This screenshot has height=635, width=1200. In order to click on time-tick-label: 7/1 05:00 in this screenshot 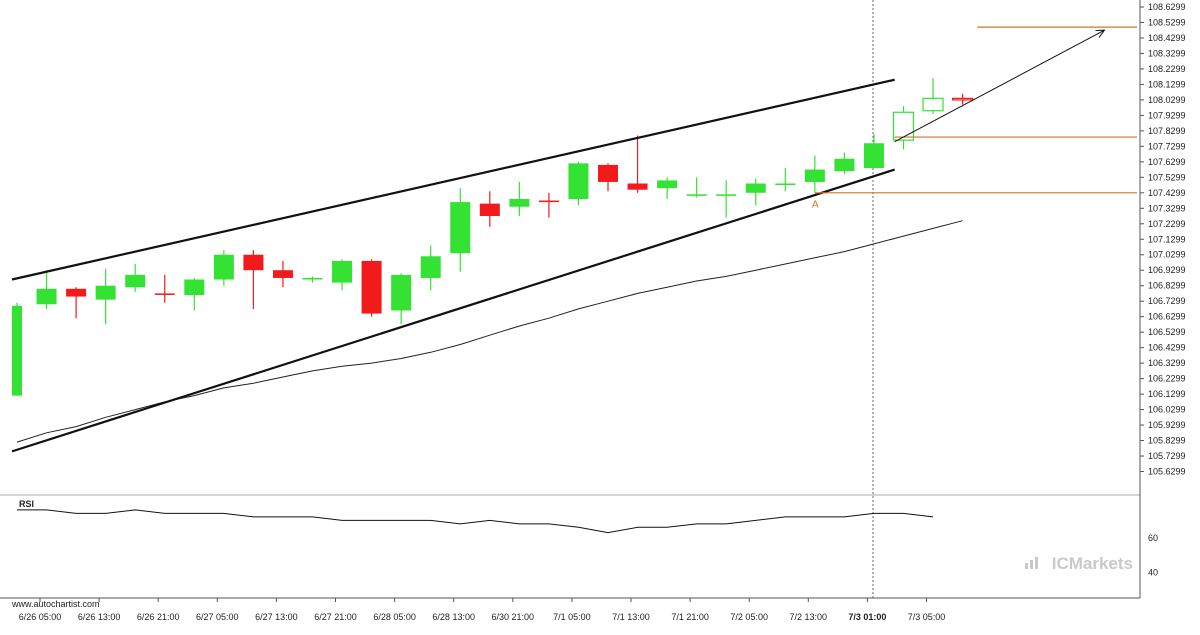, I will do `click(572, 617)`.